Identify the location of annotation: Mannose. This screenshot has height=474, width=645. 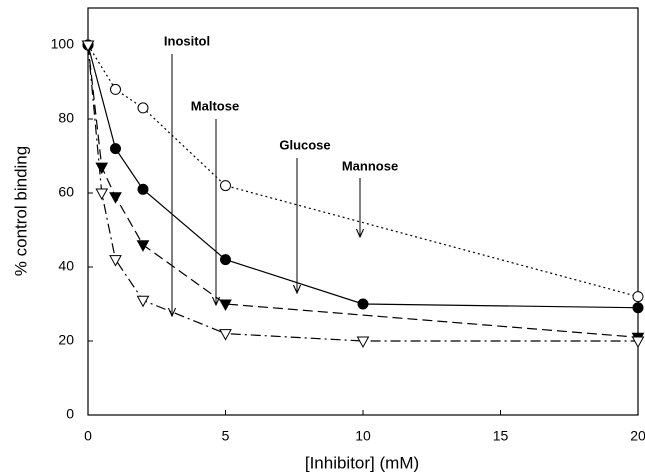
(370, 165).